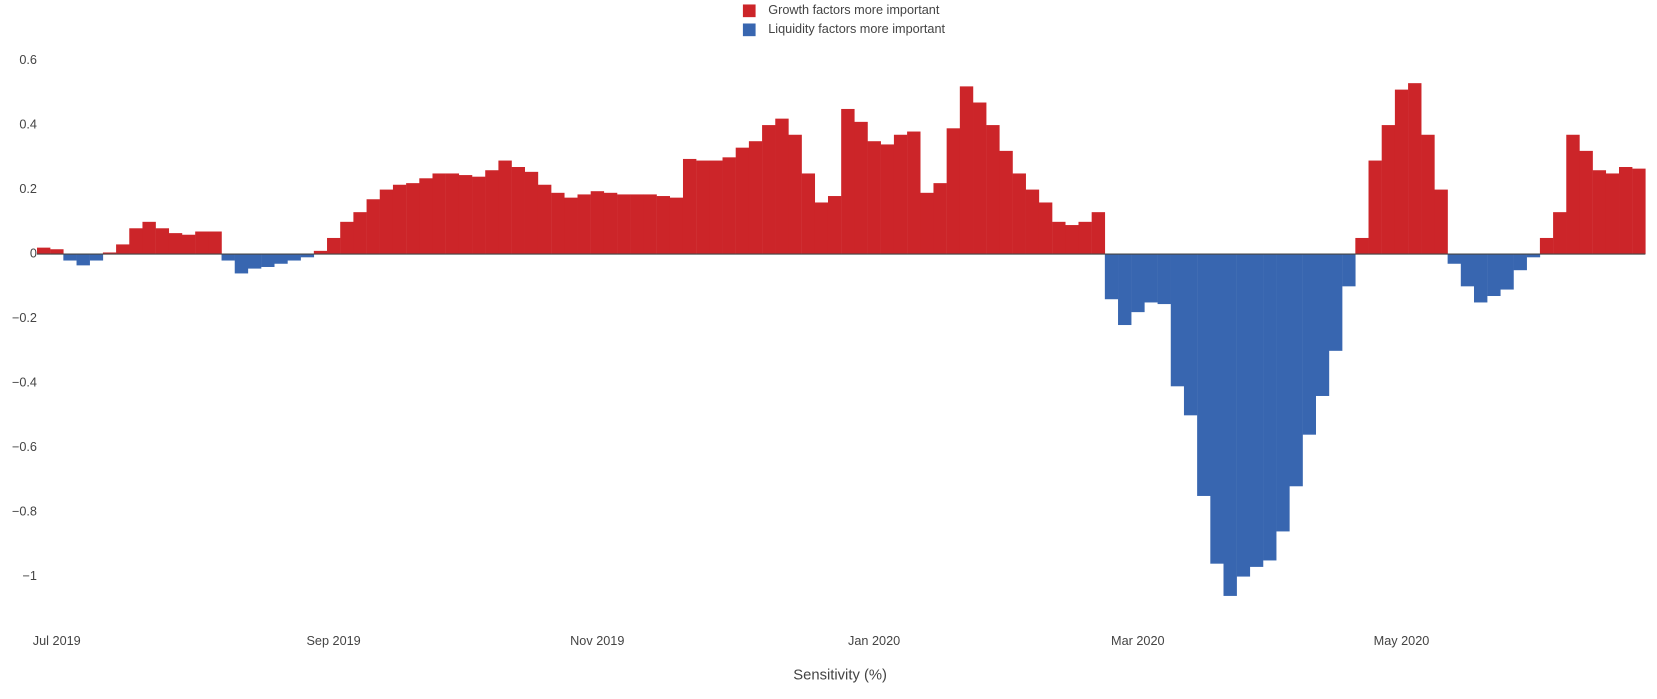 This screenshot has height=699, width=1657. Describe the element at coordinates (854, 10) in the screenshot. I see `legend-label: Growth factors more important` at that location.